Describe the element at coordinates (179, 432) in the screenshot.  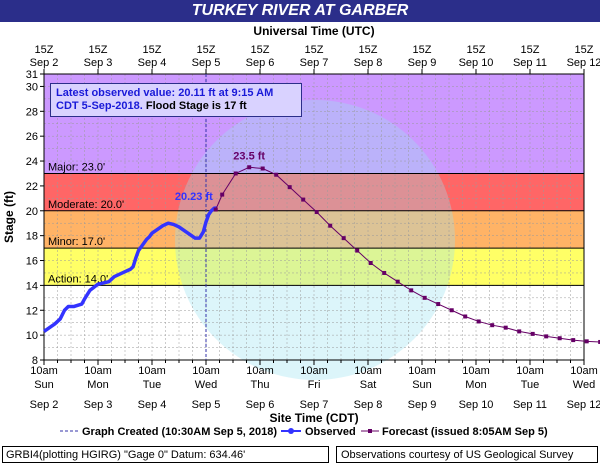
I see `legend-created-label: Graph Created (10:30AM Sep 5, 2018)` at that location.